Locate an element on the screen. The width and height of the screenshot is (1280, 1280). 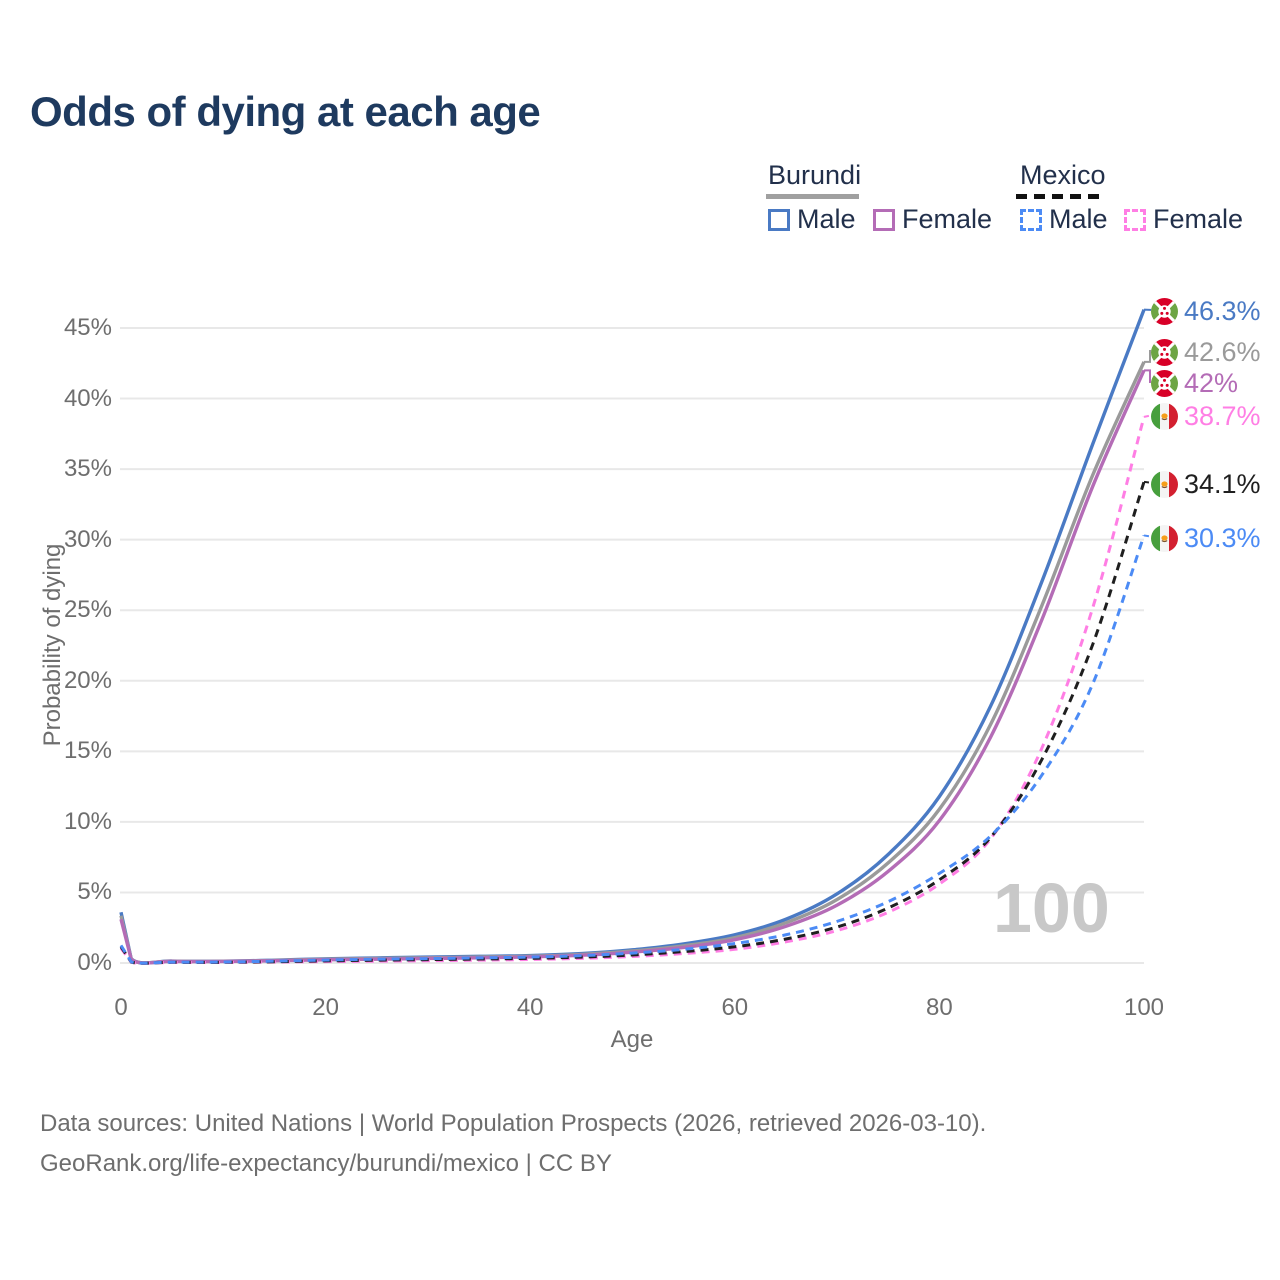
y-tick-label: 45% is located at coordinates (87, 327).